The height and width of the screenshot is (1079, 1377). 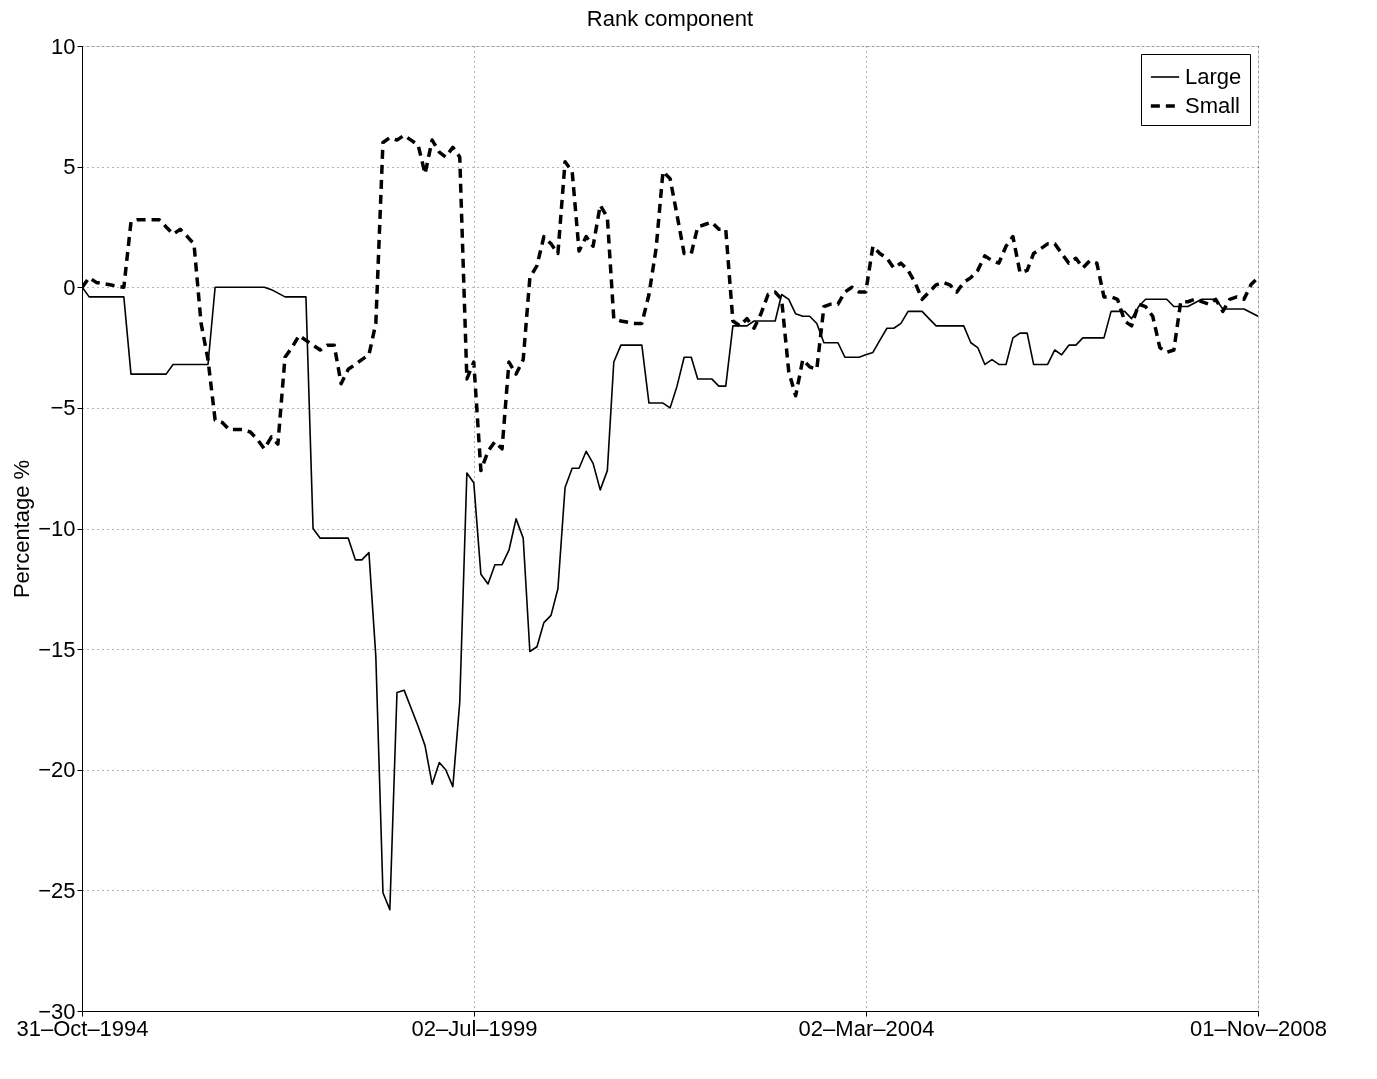 What do you see at coordinates (57, 770) in the screenshot?
I see `y-tick-label: −20` at bounding box center [57, 770].